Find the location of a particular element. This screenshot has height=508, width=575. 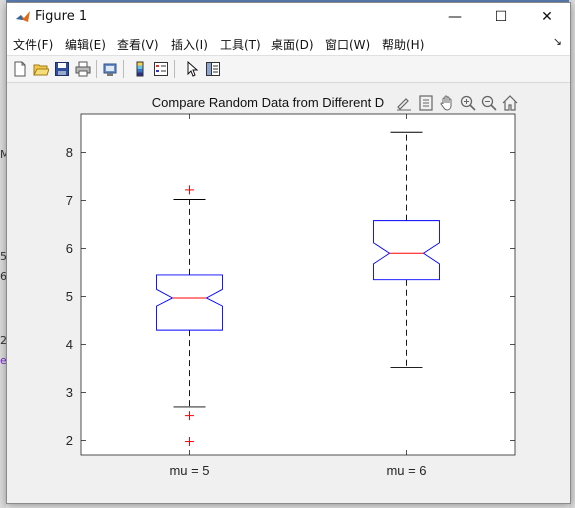

close-icon: ✕ is located at coordinates (547, 17).